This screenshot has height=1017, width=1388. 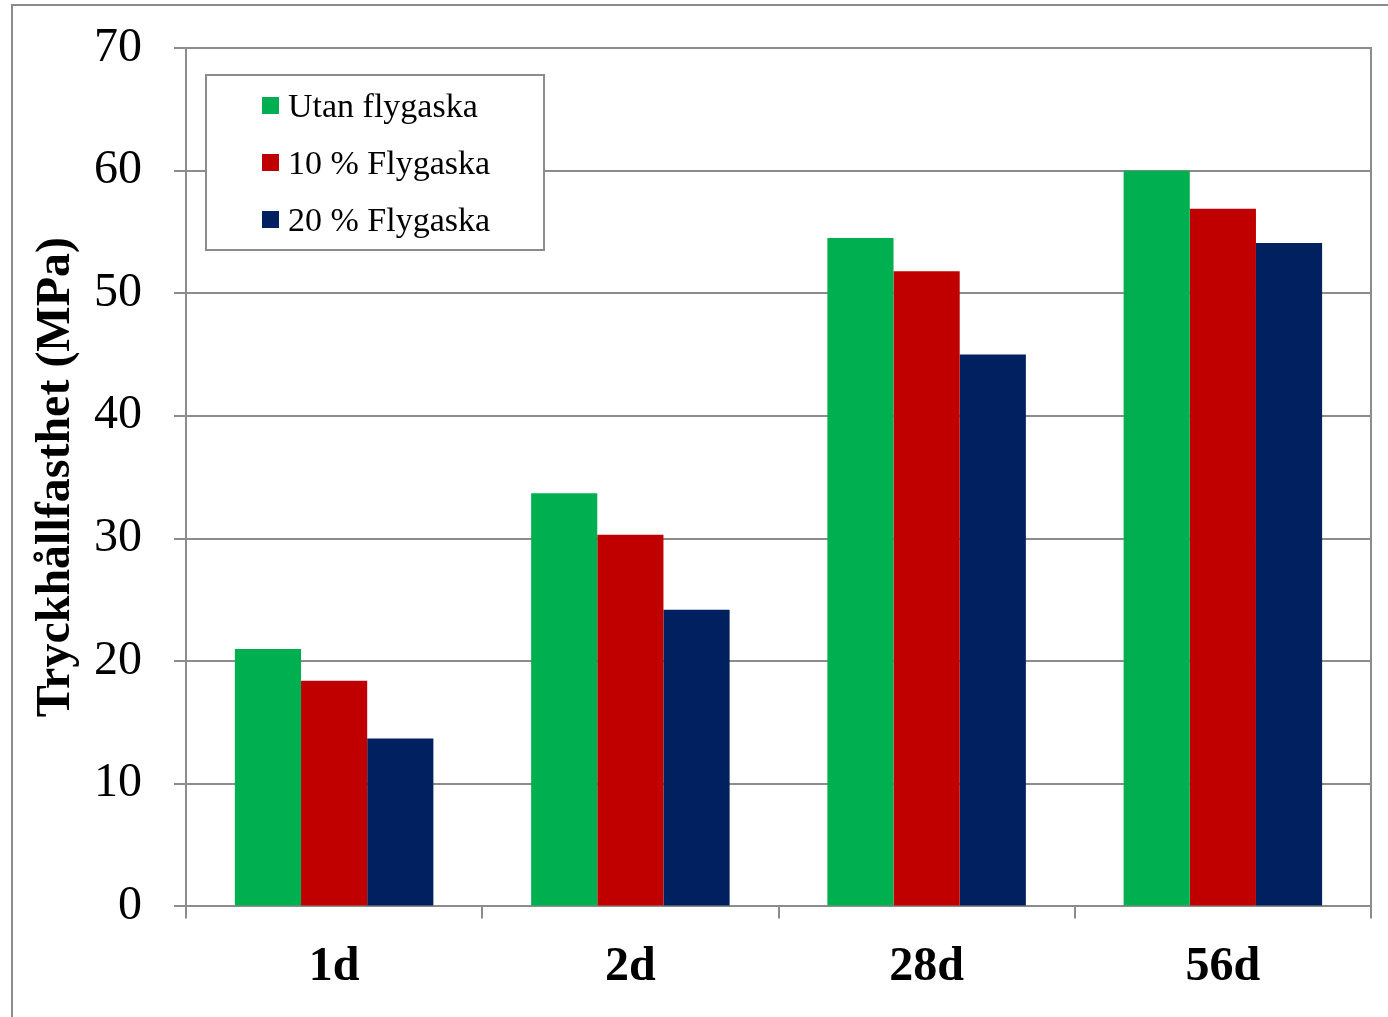 I want to click on x-tick-label: 28d, so click(x=927, y=963).